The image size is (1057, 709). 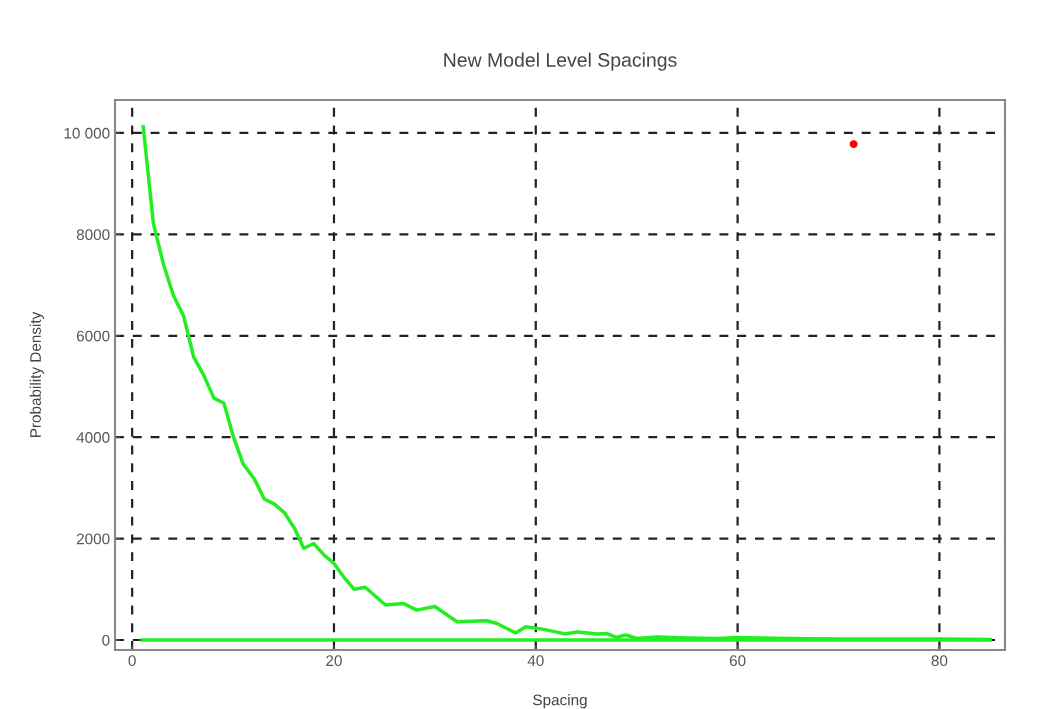 I want to click on y-tick-label: 4000, so click(x=93, y=437).